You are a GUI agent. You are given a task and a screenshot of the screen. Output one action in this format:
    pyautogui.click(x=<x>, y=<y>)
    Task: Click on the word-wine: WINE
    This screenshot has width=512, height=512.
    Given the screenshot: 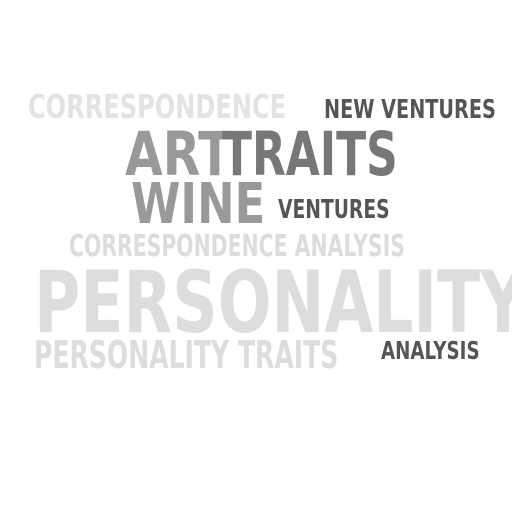 What is the action you would take?
    pyautogui.click(x=198, y=204)
    